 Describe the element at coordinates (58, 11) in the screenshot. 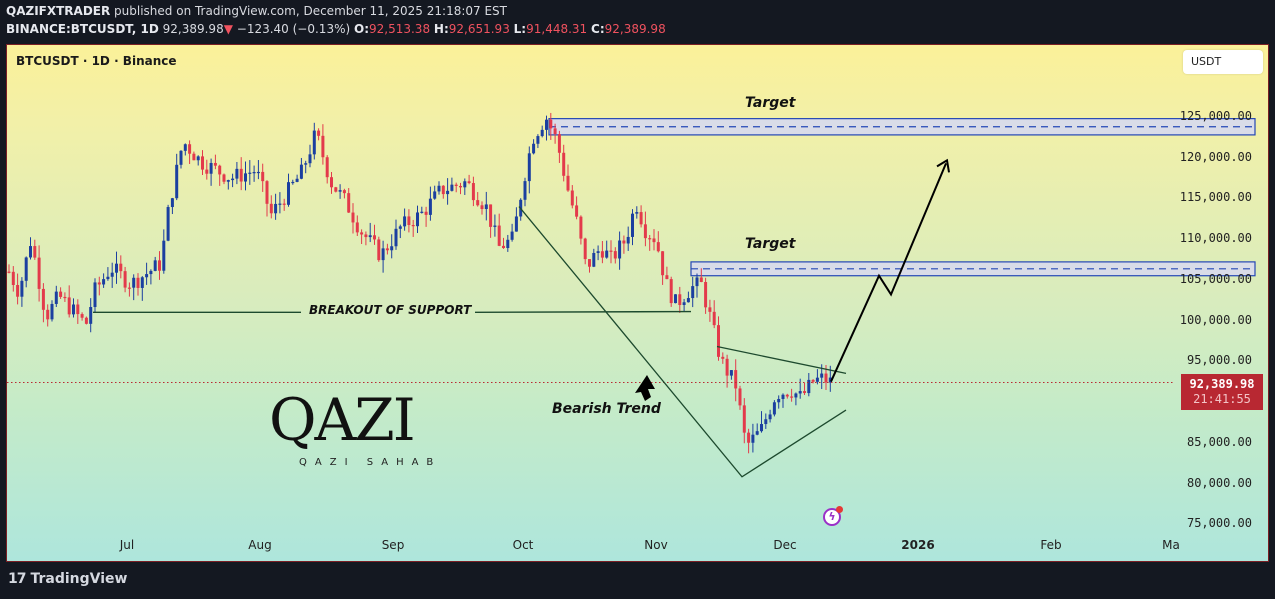

I see `publisher-name: QAZIFXTRADER` at that location.